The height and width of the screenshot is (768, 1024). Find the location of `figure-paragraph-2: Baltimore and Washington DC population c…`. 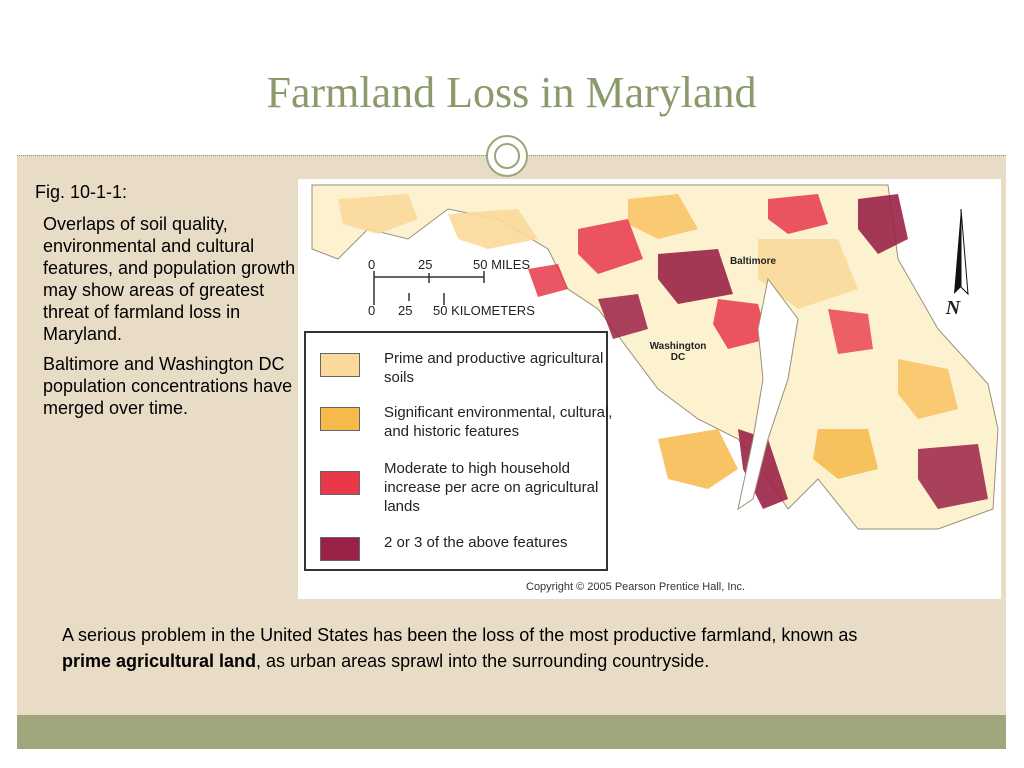

figure-paragraph-2: Baltimore and Washington DC population c… is located at coordinates (168, 386).